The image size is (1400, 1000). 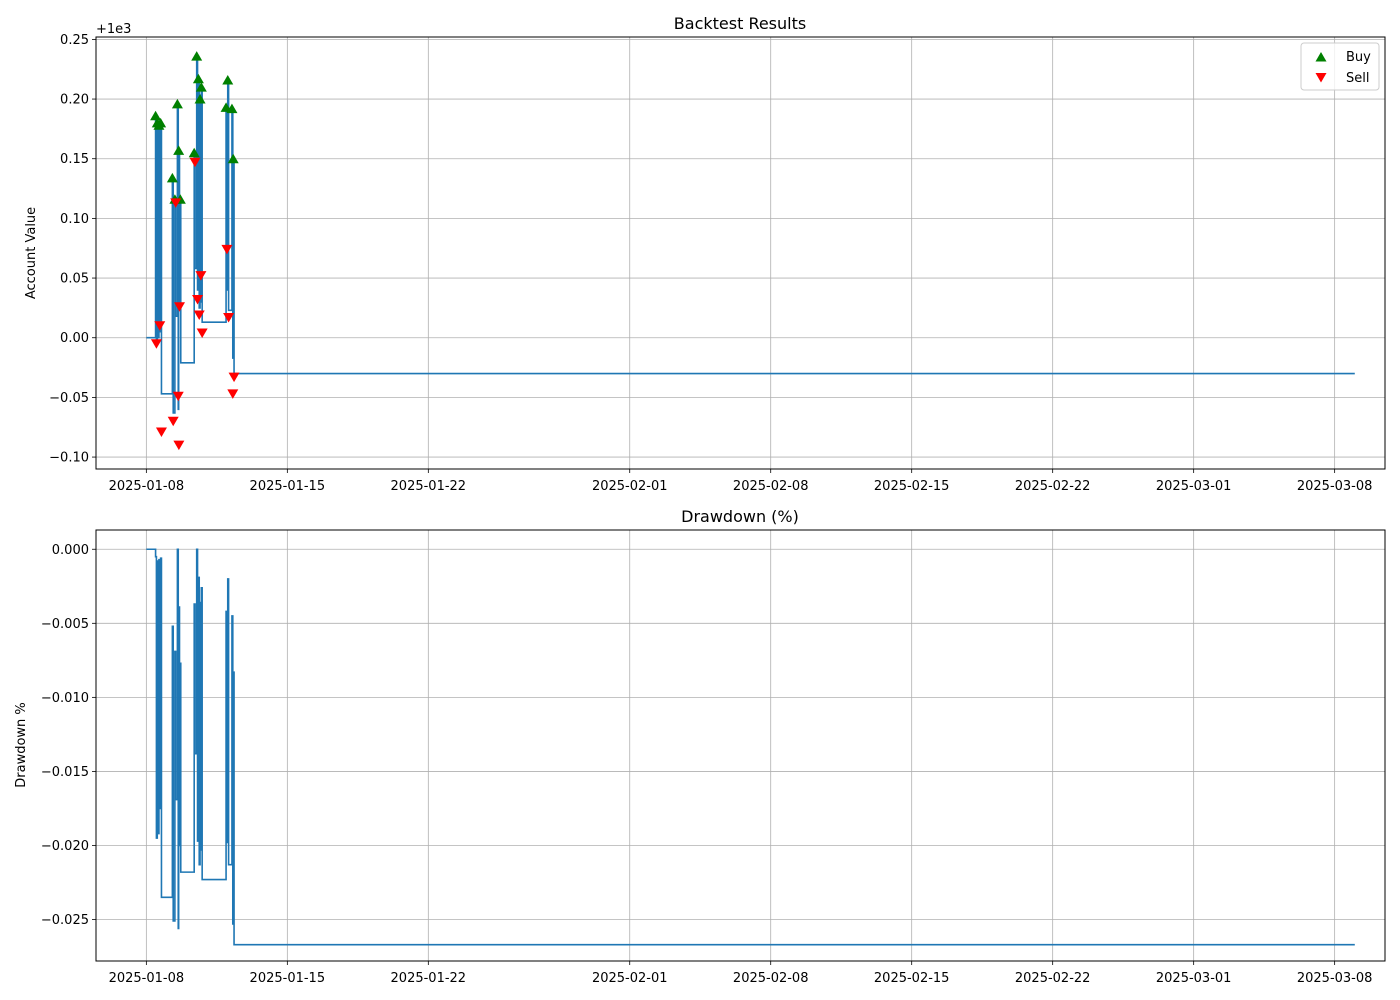 What do you see at coordinates (74, 40) in the screenshot?
I see `y-tick-label: 0.25` at bounding box center [74, 40].